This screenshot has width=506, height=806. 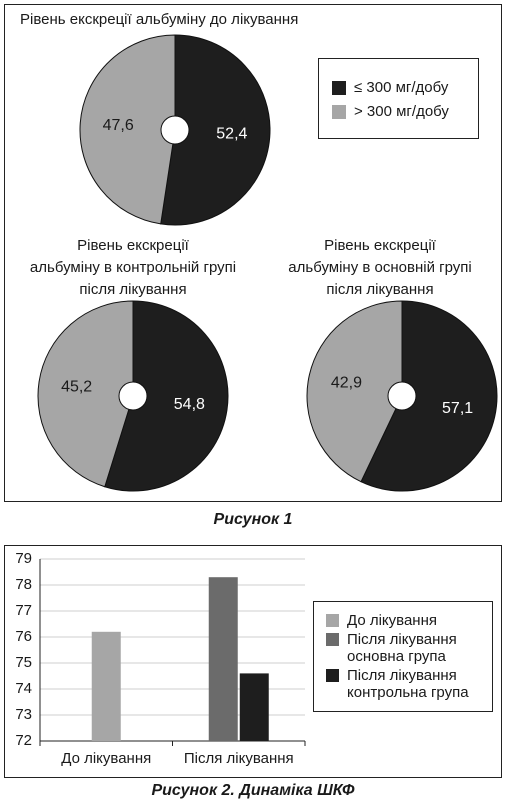 I want to click on x-tick-label: До лікування, so click(x=106, y=758).